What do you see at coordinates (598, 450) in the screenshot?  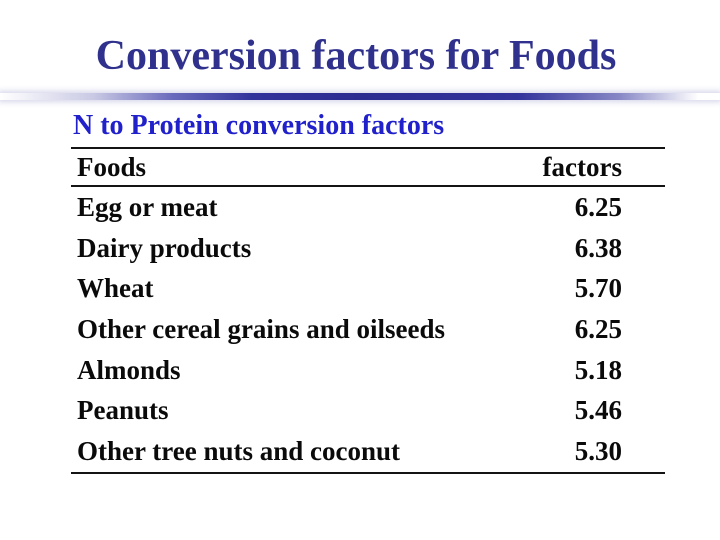 I see `factor-value-cell: 5.30` at bounding box center [598, 450].